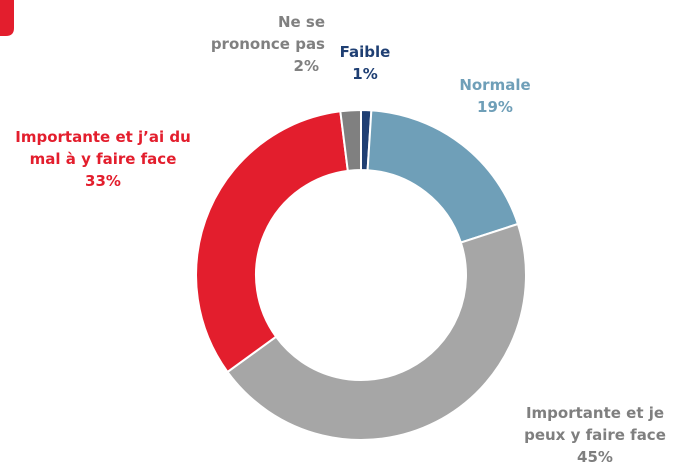  I want to click on category-name: Faible, so click(365, 52).